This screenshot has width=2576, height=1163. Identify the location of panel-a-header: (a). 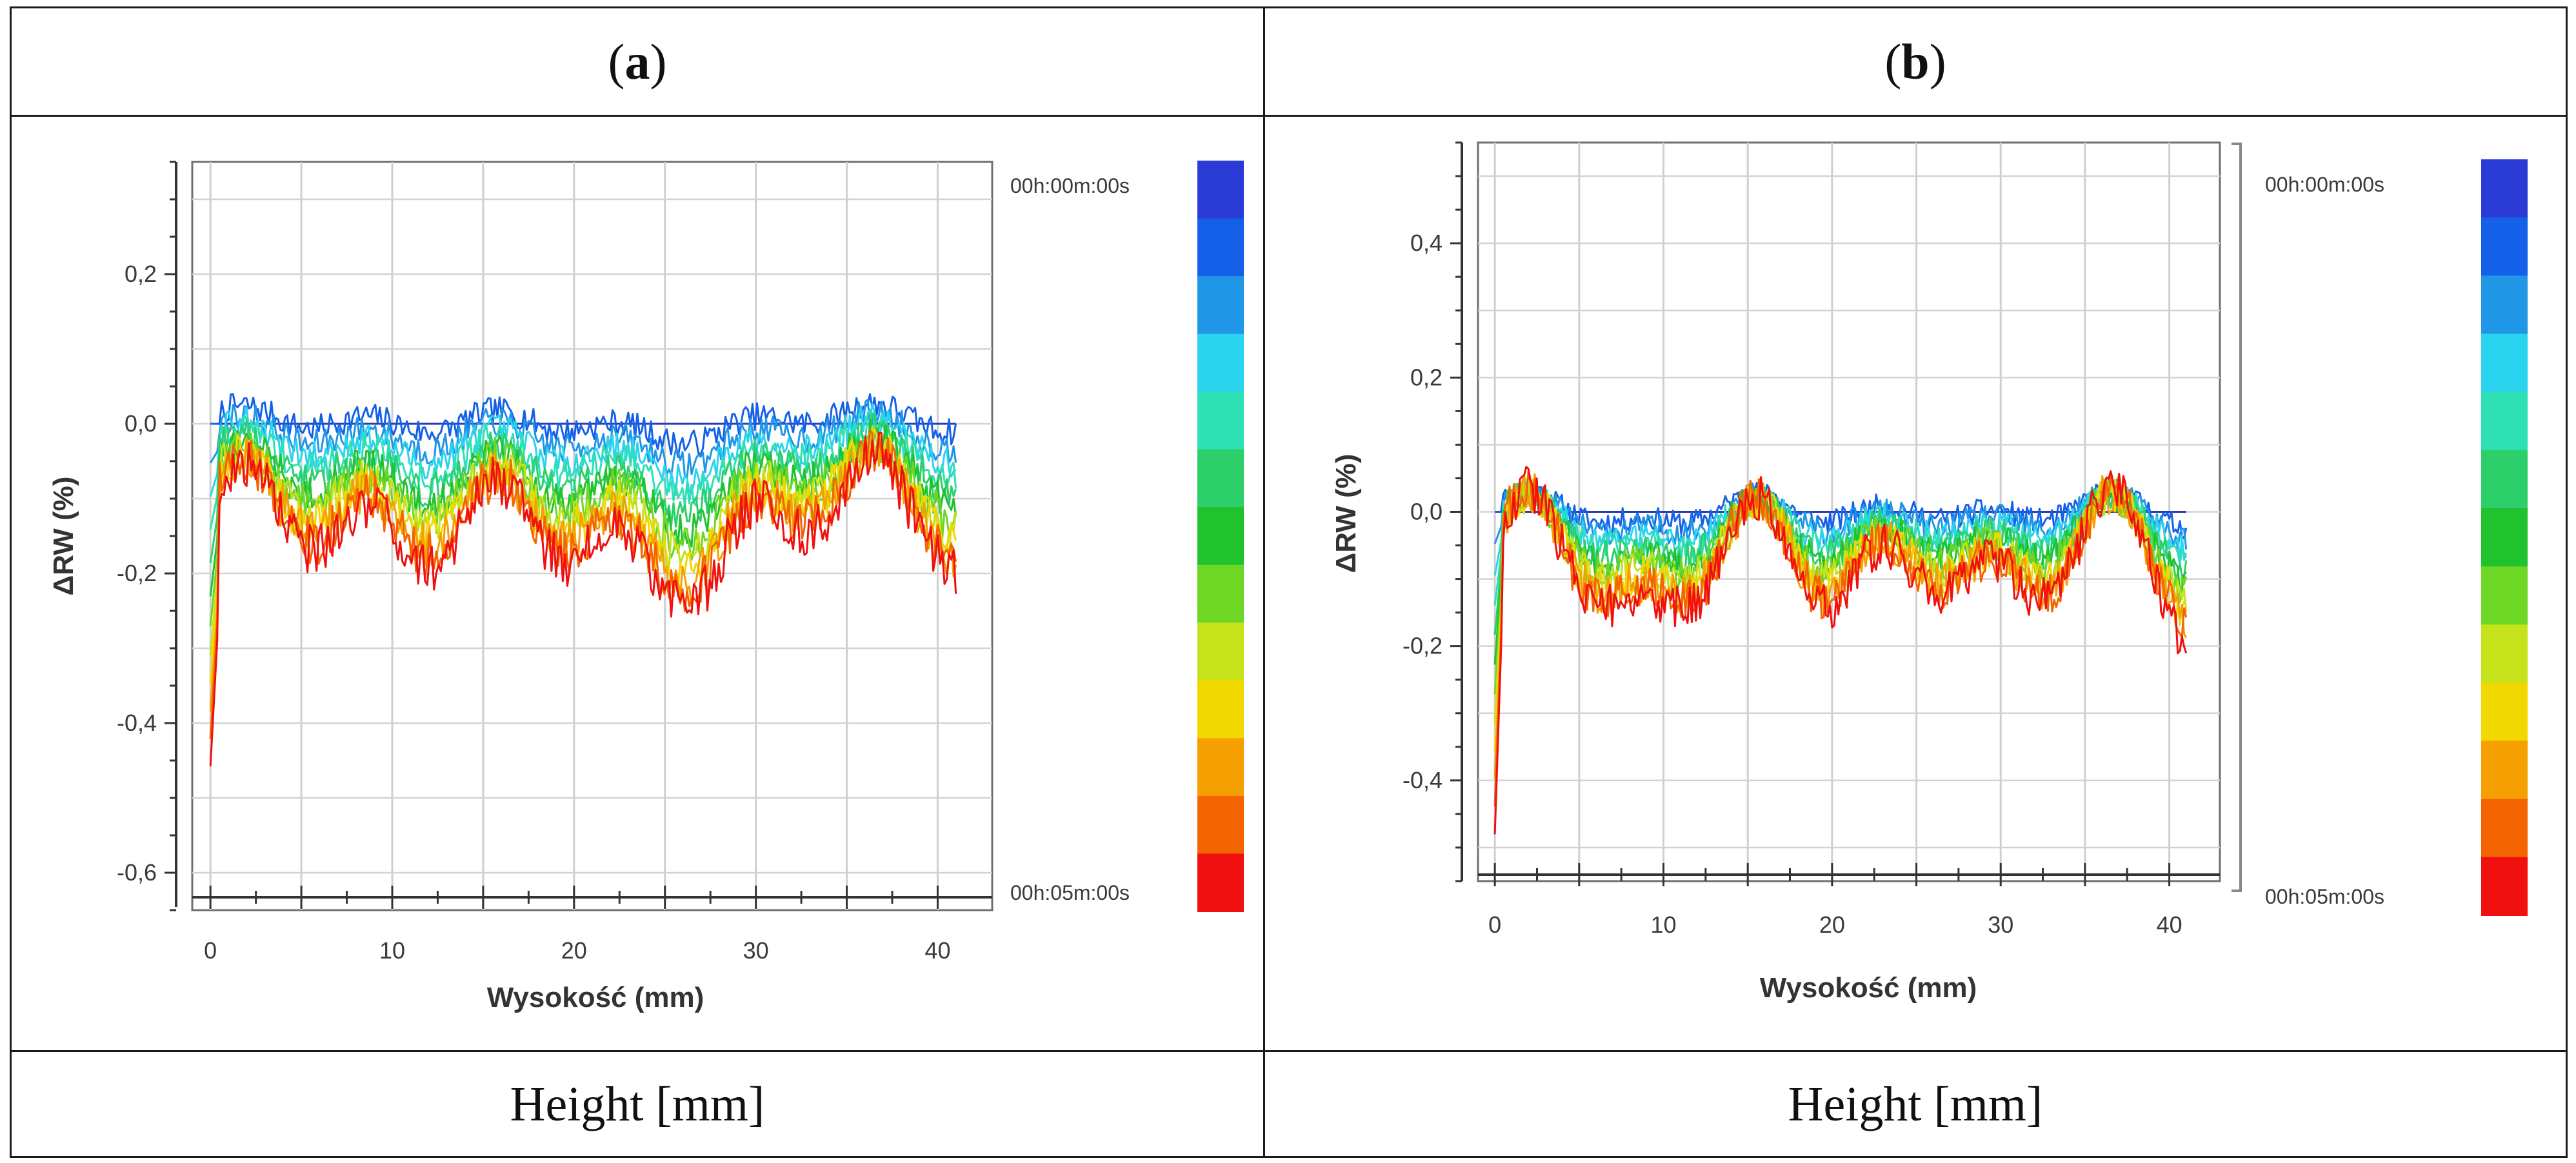
(637, 61).